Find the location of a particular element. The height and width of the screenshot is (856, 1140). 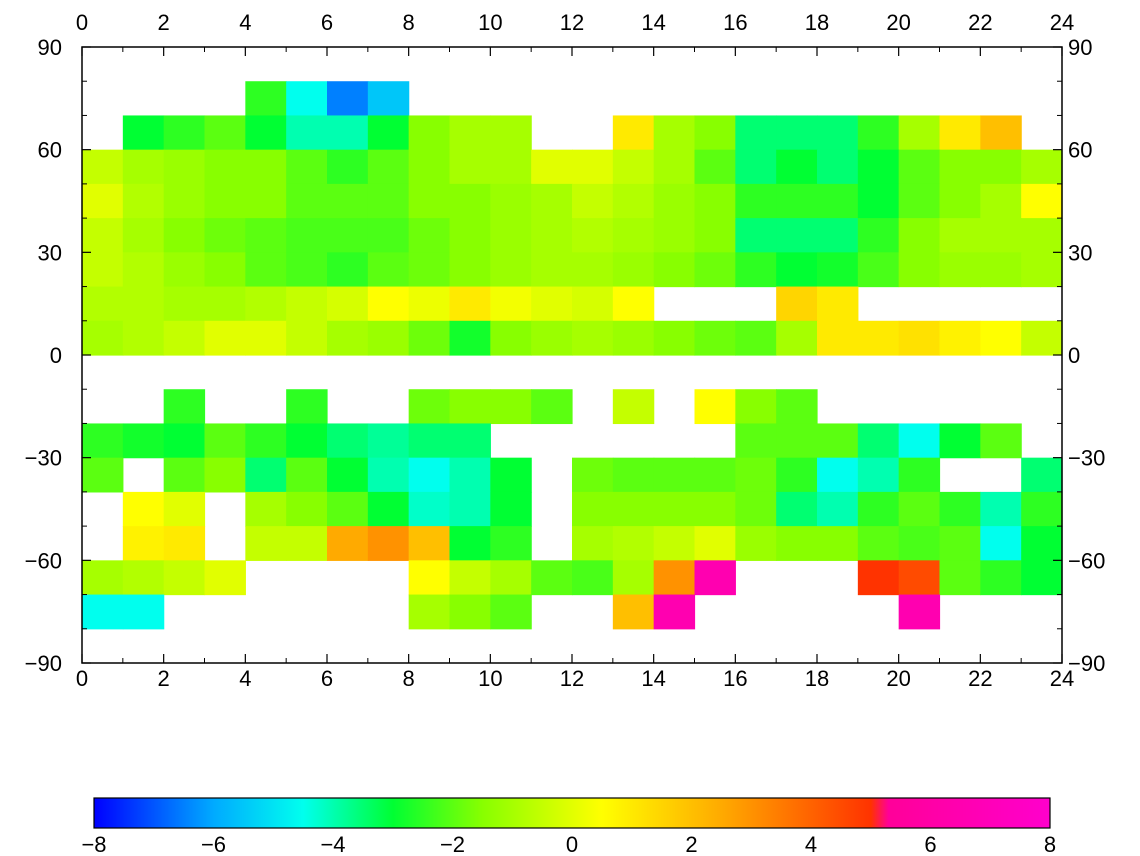

x-tick-label-bottom: 20 is located at coordinates (898, 678).